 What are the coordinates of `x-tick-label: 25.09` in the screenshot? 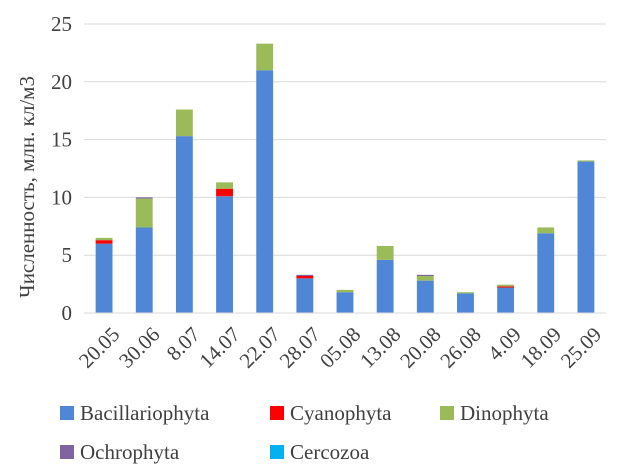 It's located at (581, 347).